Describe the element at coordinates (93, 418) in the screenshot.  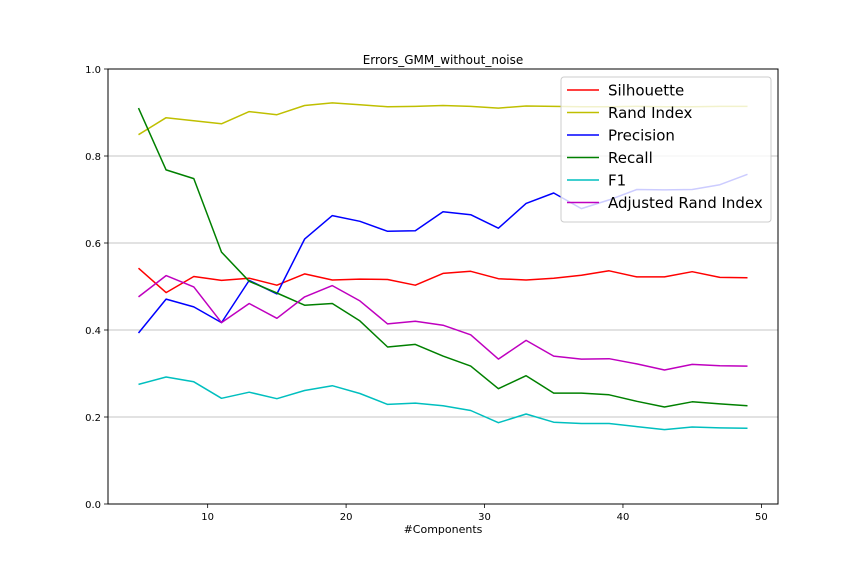
I see `y-tick-label: 0.2` at that location.